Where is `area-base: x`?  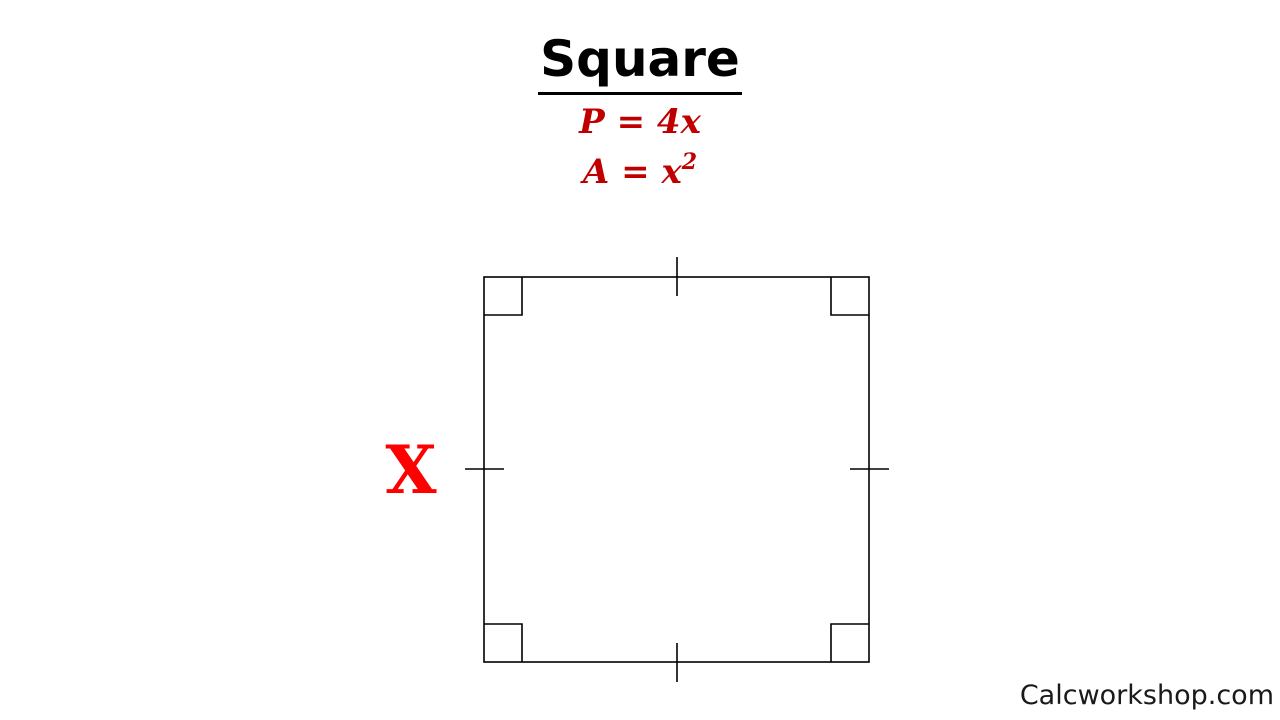
area-base: x is located at coordinates (671, 172).